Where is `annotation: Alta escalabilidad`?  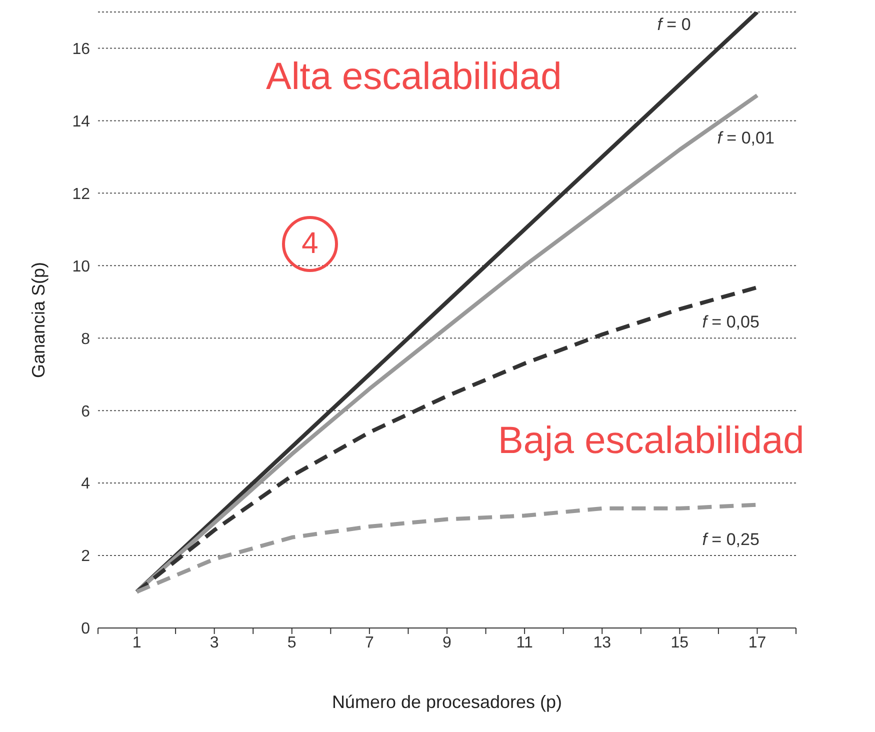
annotation: Alta escalabilidad is located at coordinates (414, 77).